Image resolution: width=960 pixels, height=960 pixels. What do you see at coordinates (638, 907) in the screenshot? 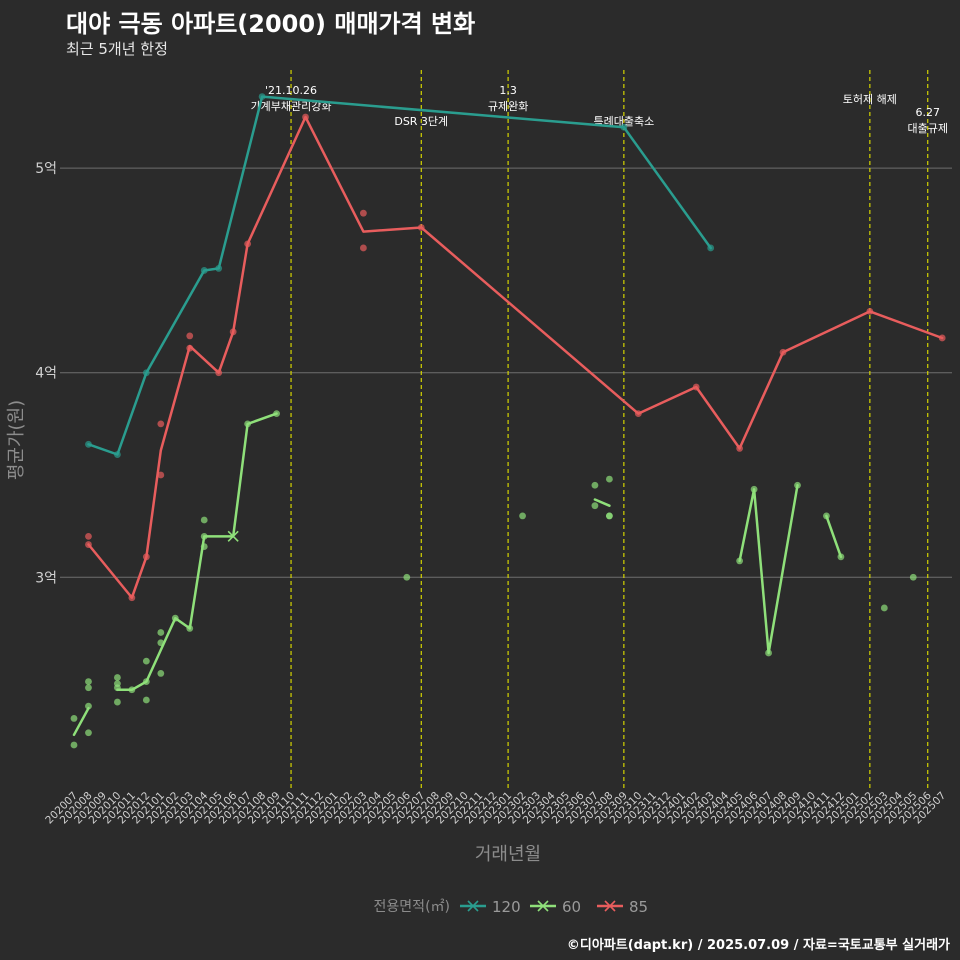
I see `legend-label: 85` at bounding box center [638, 907].